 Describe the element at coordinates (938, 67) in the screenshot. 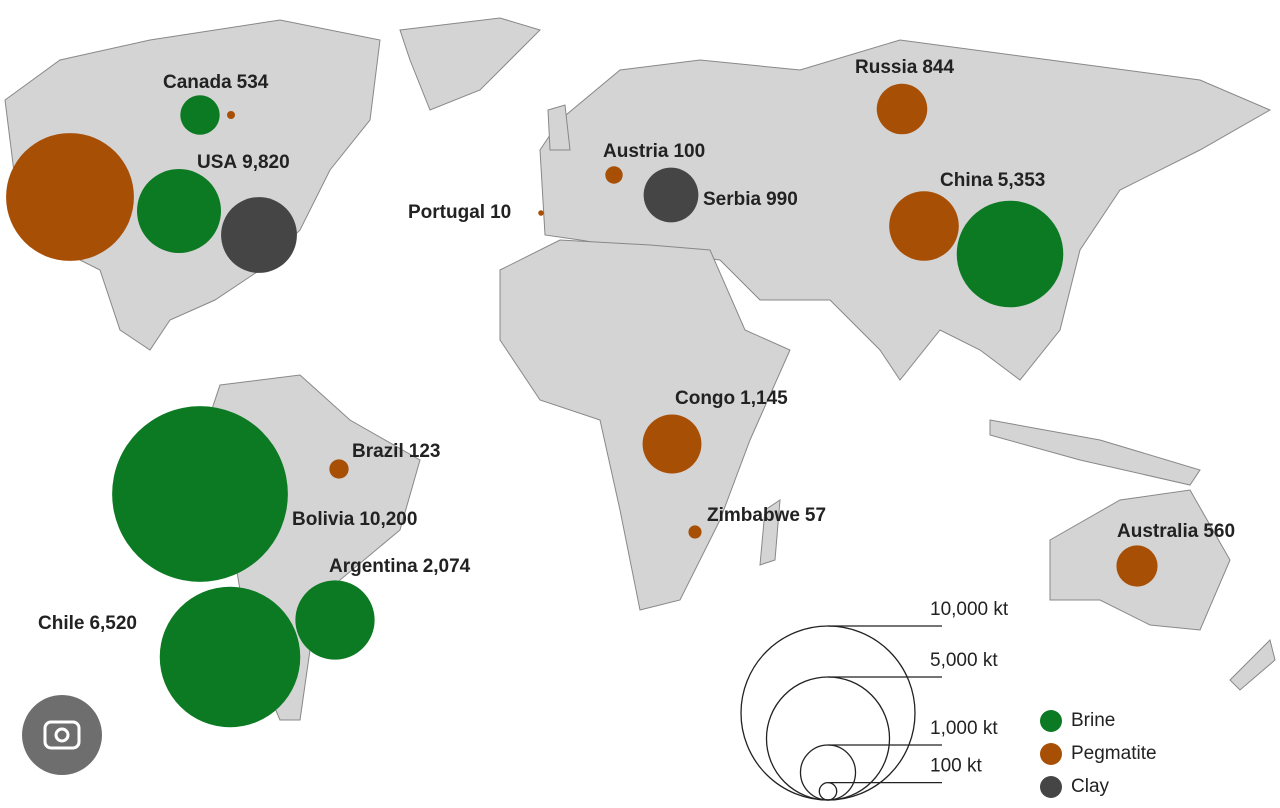

I see `country-value: 844` at that location.